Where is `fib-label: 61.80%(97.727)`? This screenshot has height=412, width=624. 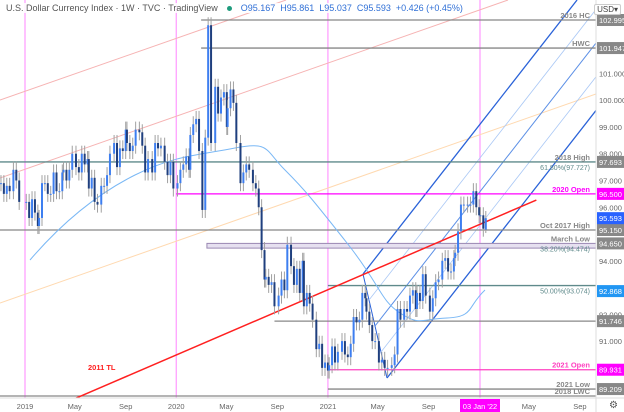
fib-label: 61.80%(97.727) is located at coordinates (565, 168).